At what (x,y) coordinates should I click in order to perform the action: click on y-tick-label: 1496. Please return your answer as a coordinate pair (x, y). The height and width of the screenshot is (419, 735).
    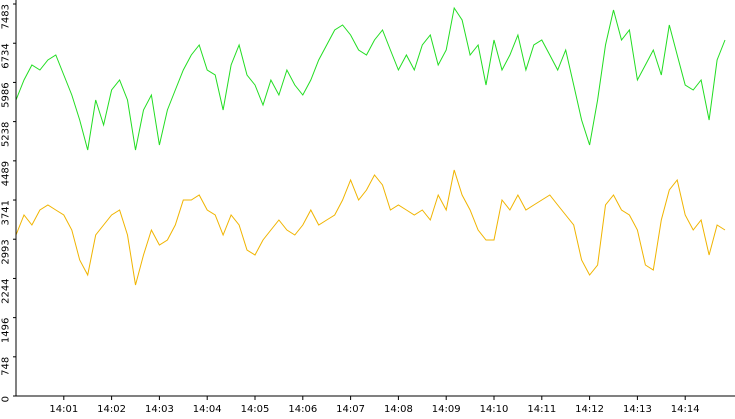
    Looking at the image, I should click on (5, 330).